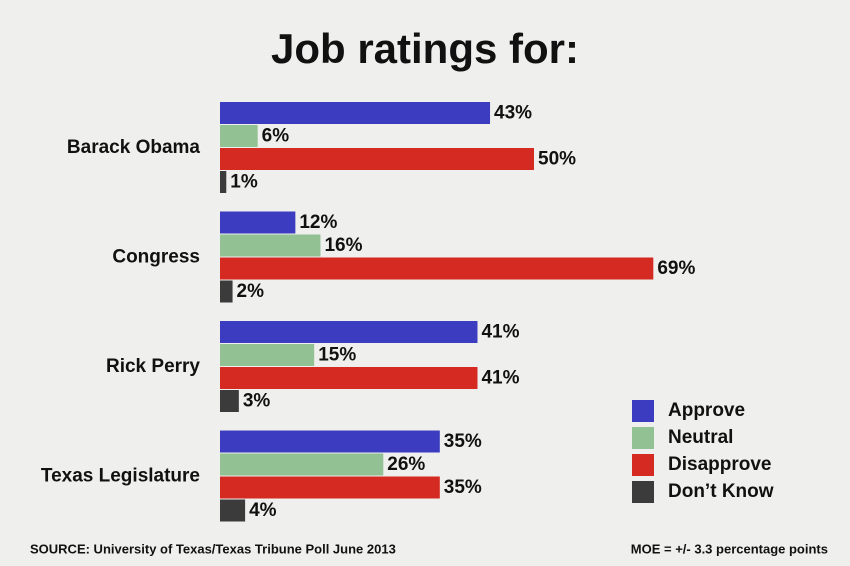  Describe the element at coordinates (337, 355) in the screenshot. I see `value-label: 15%` at that location.